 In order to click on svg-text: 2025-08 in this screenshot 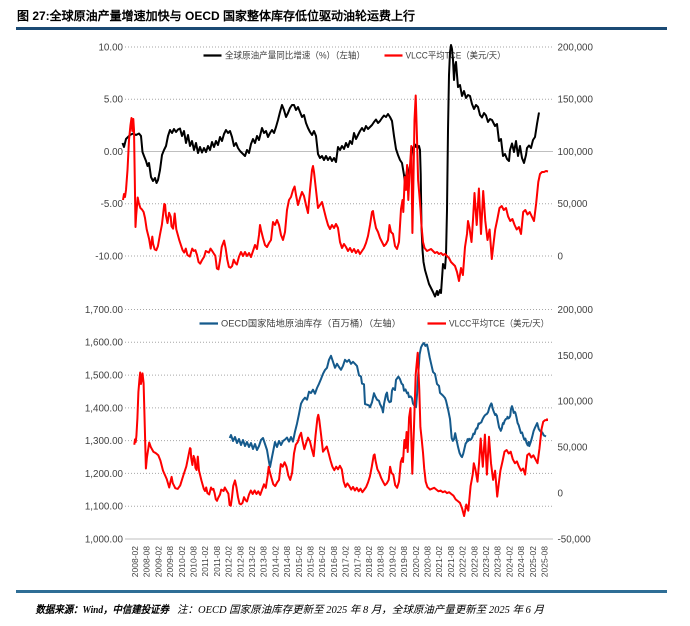, I will do `click(545, 561)`.